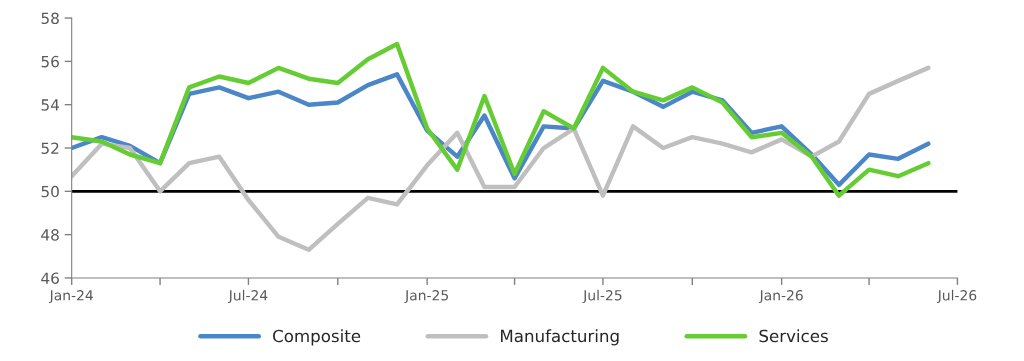 Image resolution: width=1024 pixels, height=361 pixels. I want to click on x-tick-label: Jan-24, so click(70, 297).